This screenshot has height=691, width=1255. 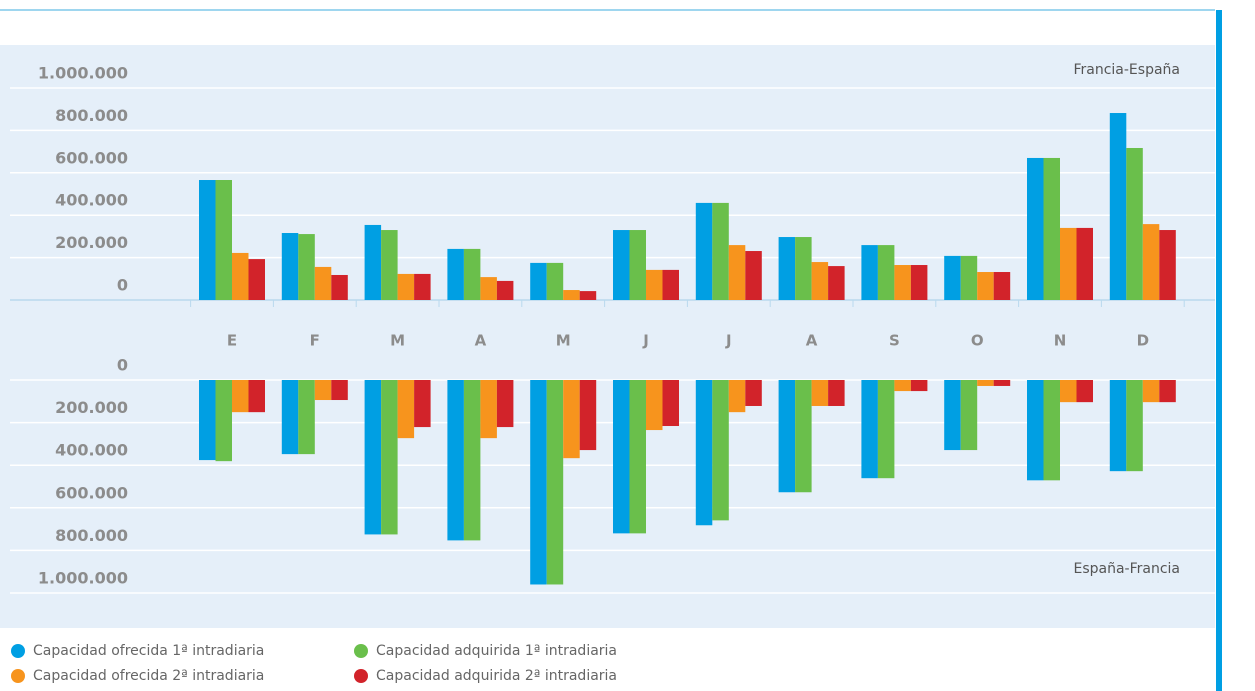 I want to click on y-tick-label: 800.000, so click(x=91, y=535).